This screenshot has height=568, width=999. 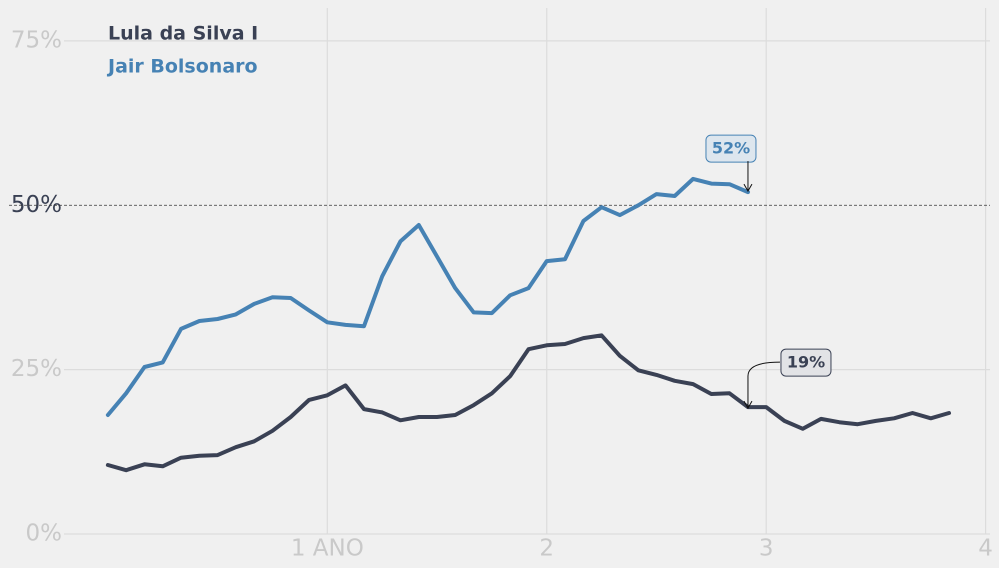 What do you see at coordinates (787, 379) in the screenshot?
I see `annotation: 19%` at bounding box center [787, 379].